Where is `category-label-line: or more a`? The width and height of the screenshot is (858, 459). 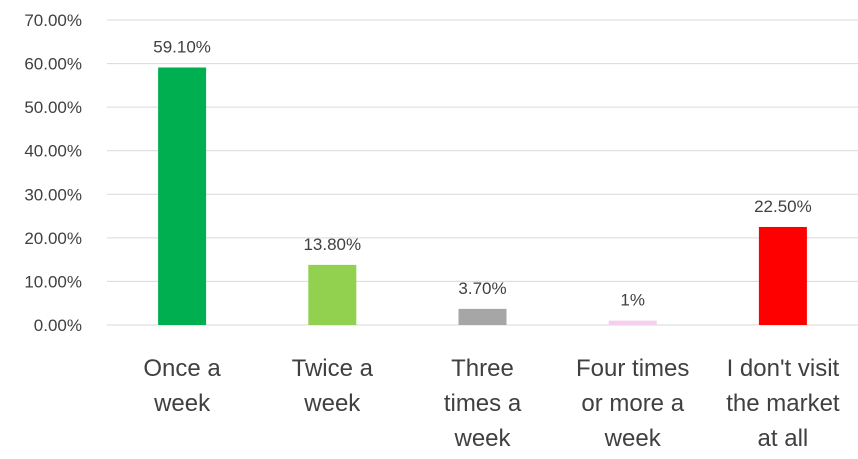 category-label-line: or more a is located at coordinates (632, 403).